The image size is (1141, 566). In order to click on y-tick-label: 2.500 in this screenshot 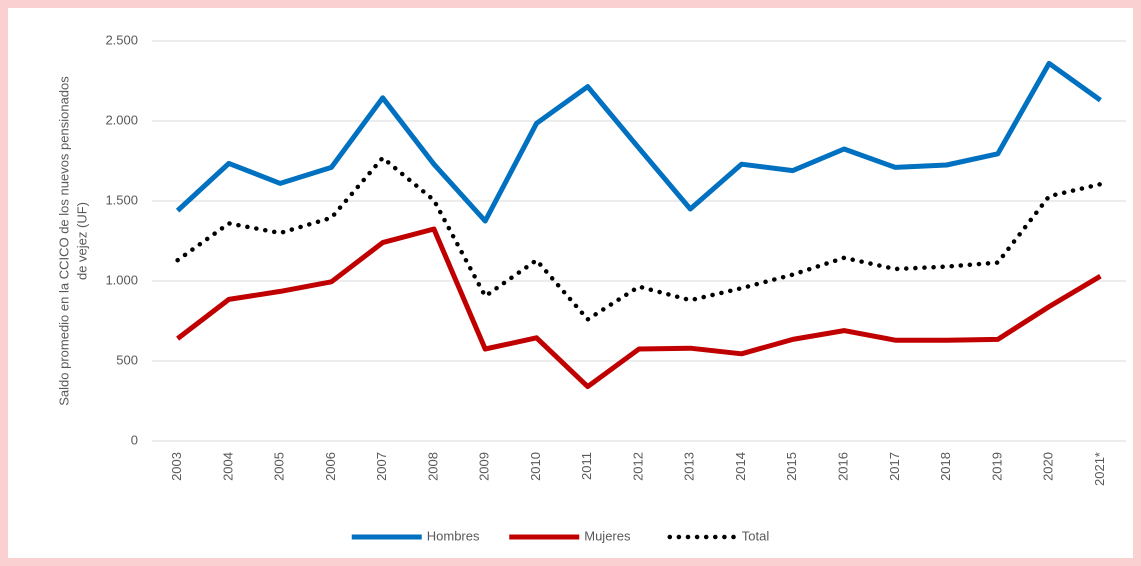, I will do `click(121, 39)`.